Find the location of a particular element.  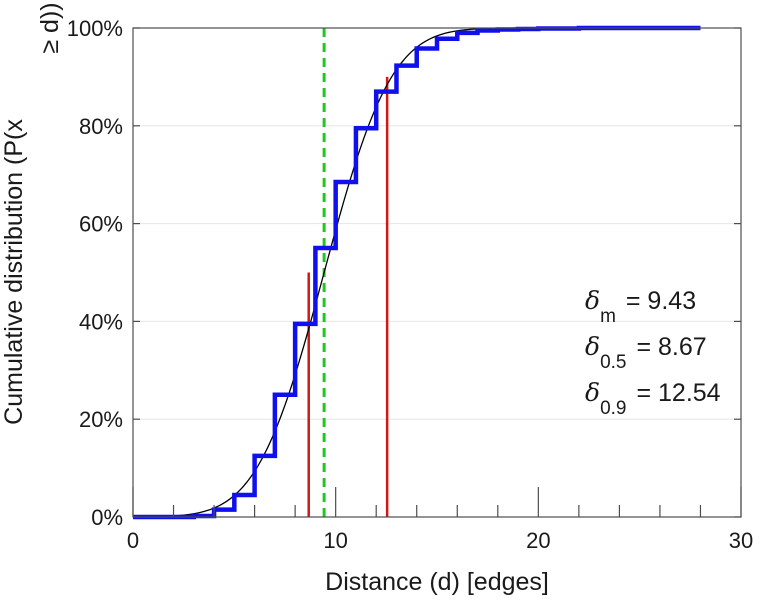

y-tick-label-4: 80% is located at coordinates (101, 126).